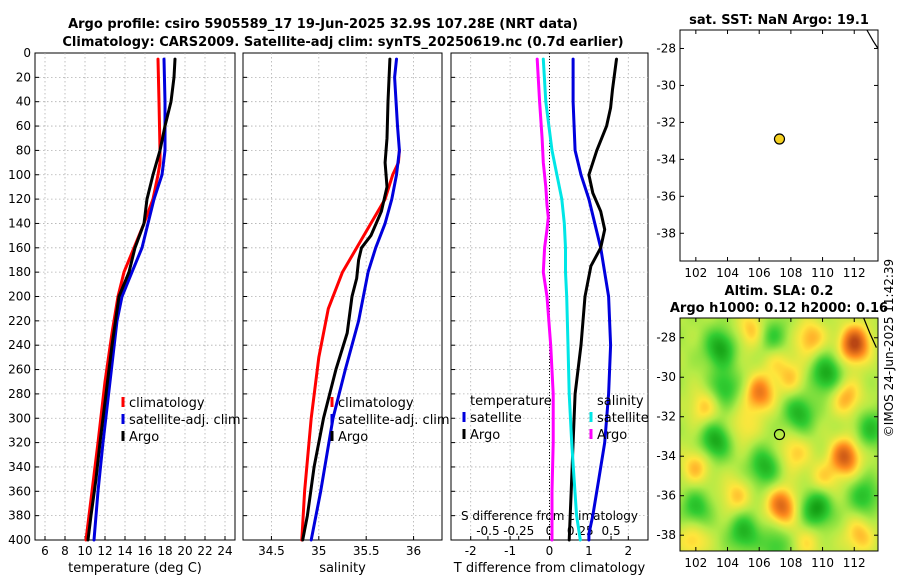 The width and height of the screenshot is (900, 580). Describe the element at coordinates (353, 437) in the screenshot. I see `salinity-legend-2: Argo` at that location.